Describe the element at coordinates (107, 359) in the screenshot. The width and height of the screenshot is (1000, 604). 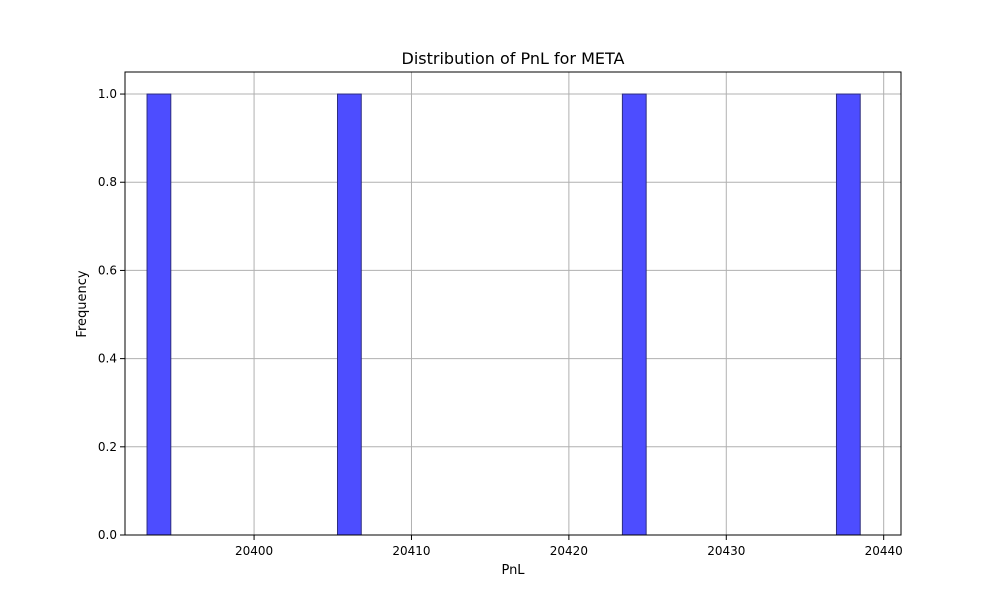
I see `y-tick-label: 0.4` at that location.